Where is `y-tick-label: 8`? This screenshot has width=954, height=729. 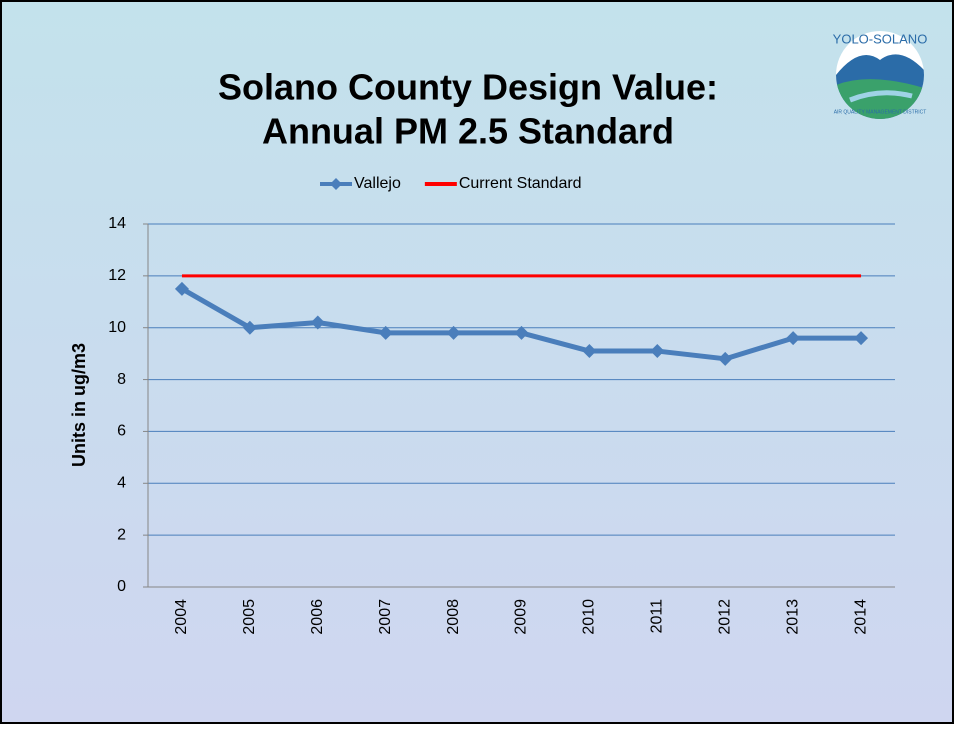 y-tick-label: 8 is located at coordinates (121, 379).